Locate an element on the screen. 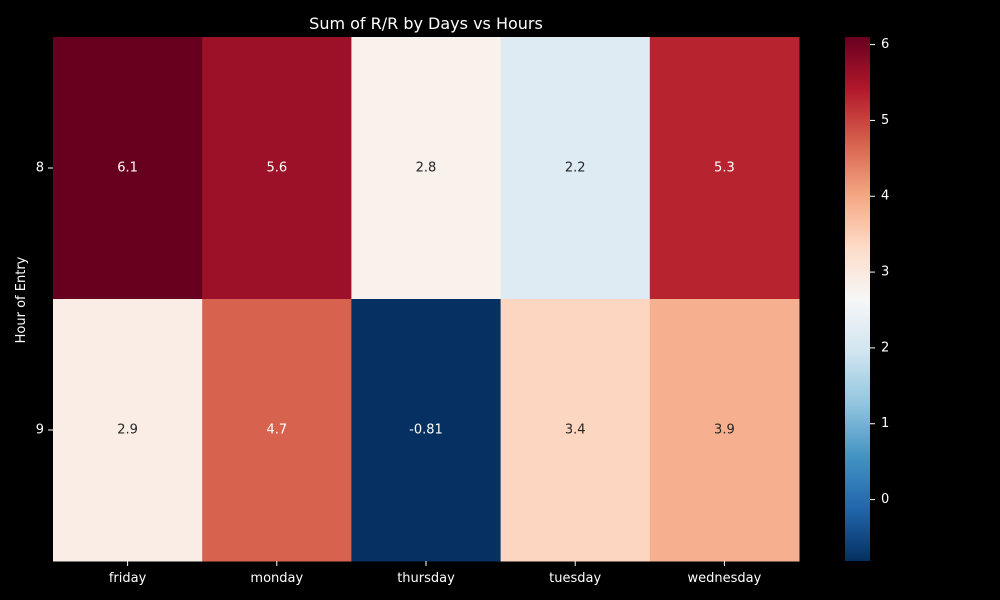  colorbar-tick-label: 2 is located at coordinates (885, 347).